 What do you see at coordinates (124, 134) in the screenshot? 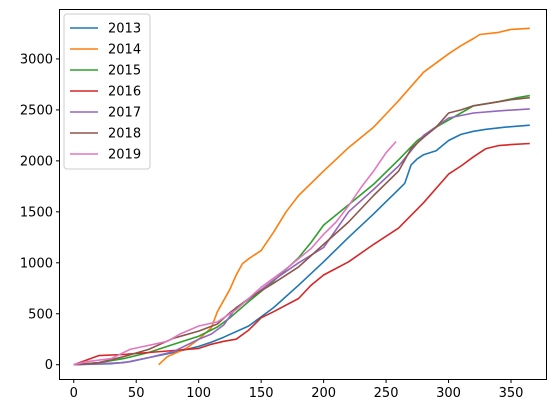
I see `legend-label: 2018` at bounding box center [124, 134].